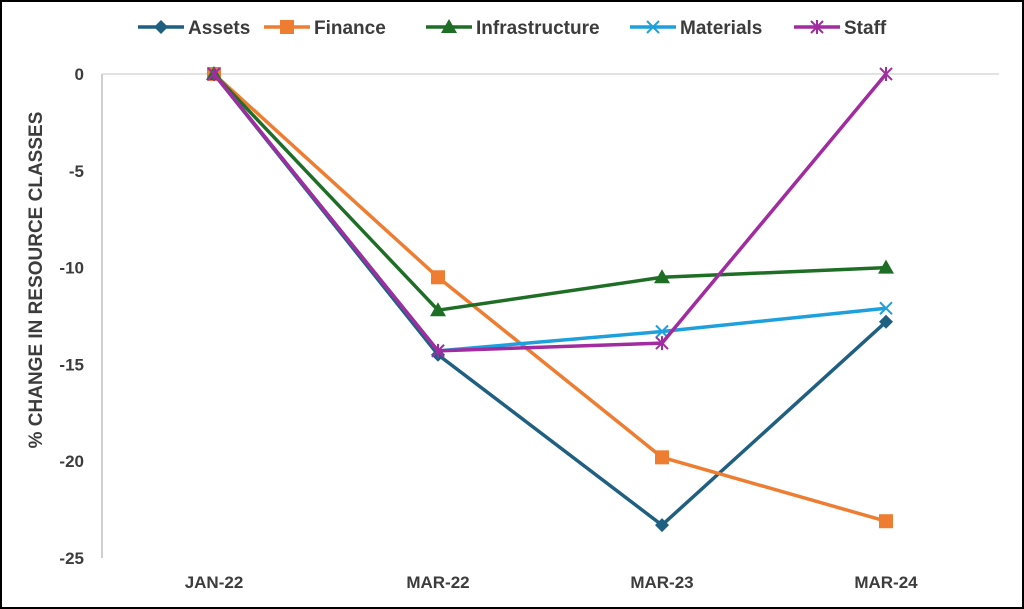 This screenshot has width=1024, height=609. What do you see at coordinates (449, 26) in the screenshot?
I see `legend-marker-infrastructure` at bounding box center [449, 26].